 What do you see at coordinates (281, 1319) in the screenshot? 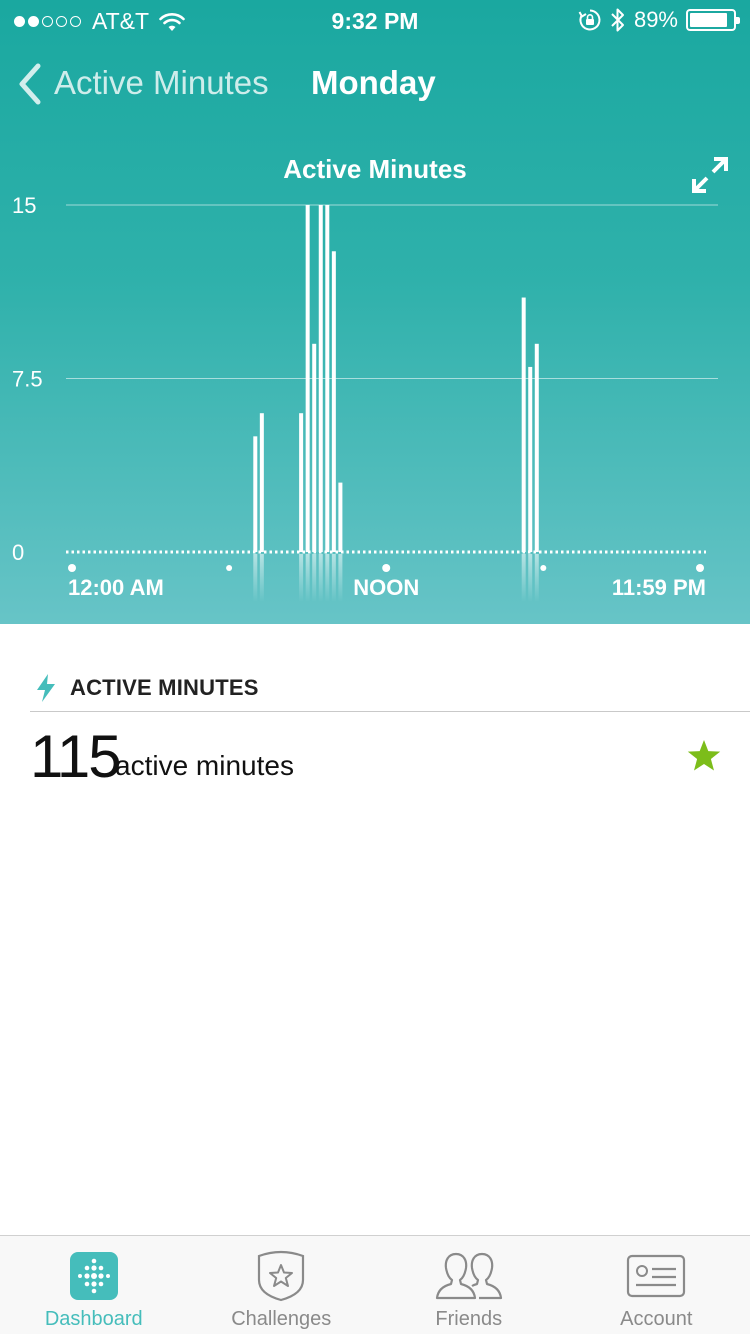
I see `tab-label: Challenges` at bounding box center [281, 1319].